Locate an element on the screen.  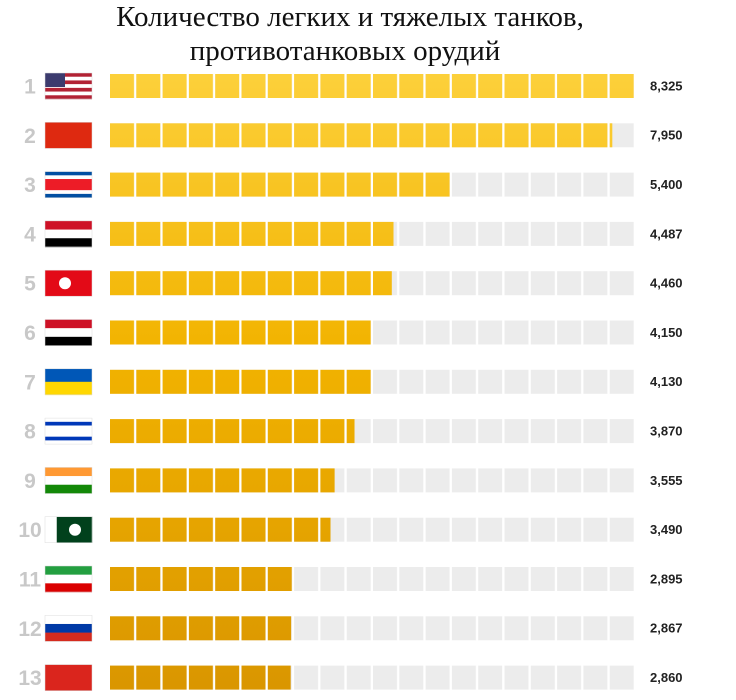
value-label: 2,867 is located at coordinates (666, 628).